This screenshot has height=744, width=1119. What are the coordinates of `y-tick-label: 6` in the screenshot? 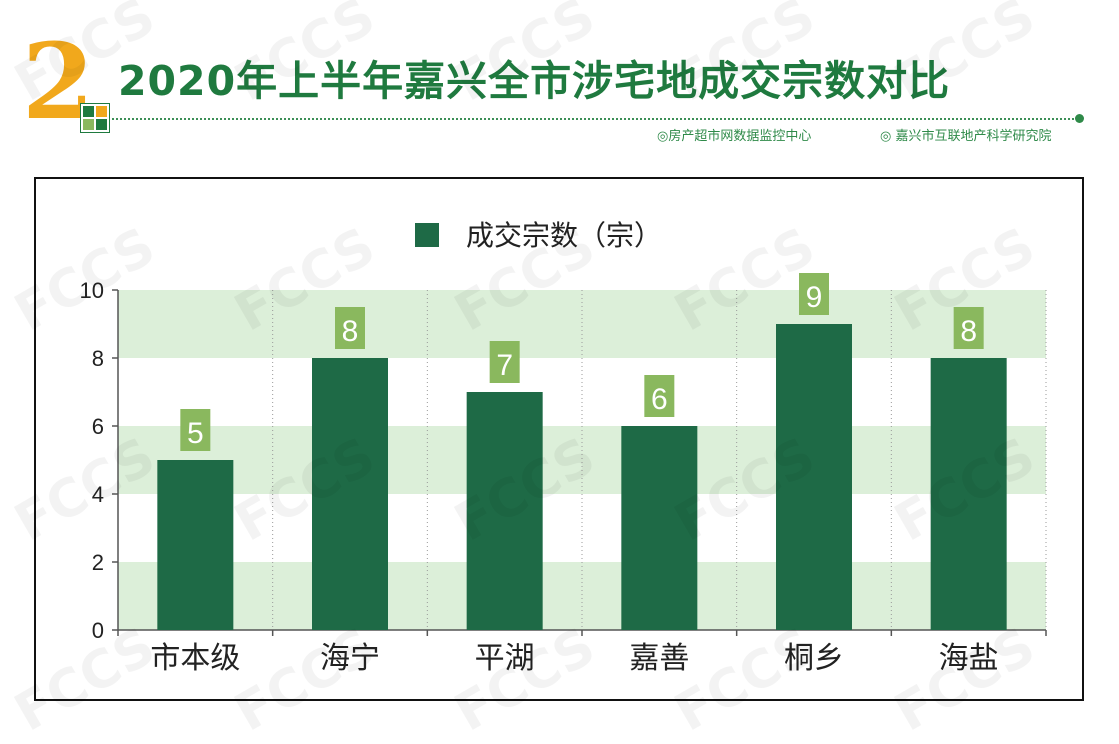 It's located at (98, 426).